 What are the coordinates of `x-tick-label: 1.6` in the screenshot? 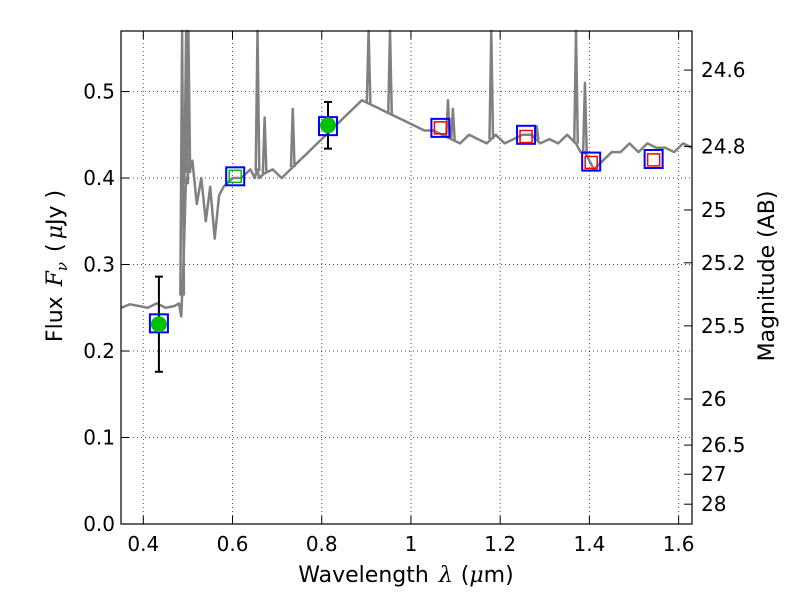 It's located at (679, 544).